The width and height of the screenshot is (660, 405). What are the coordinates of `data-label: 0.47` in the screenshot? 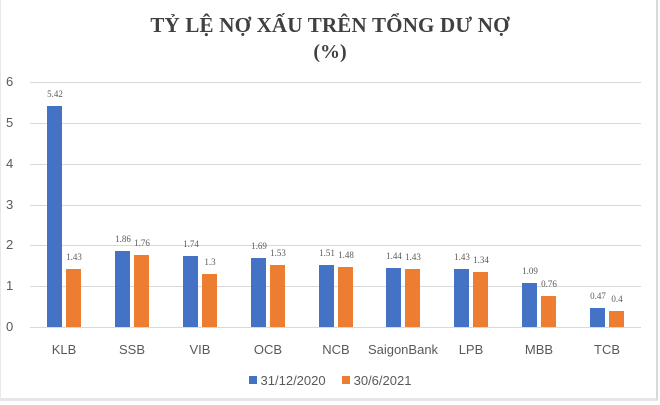 It's located at (598, 296).